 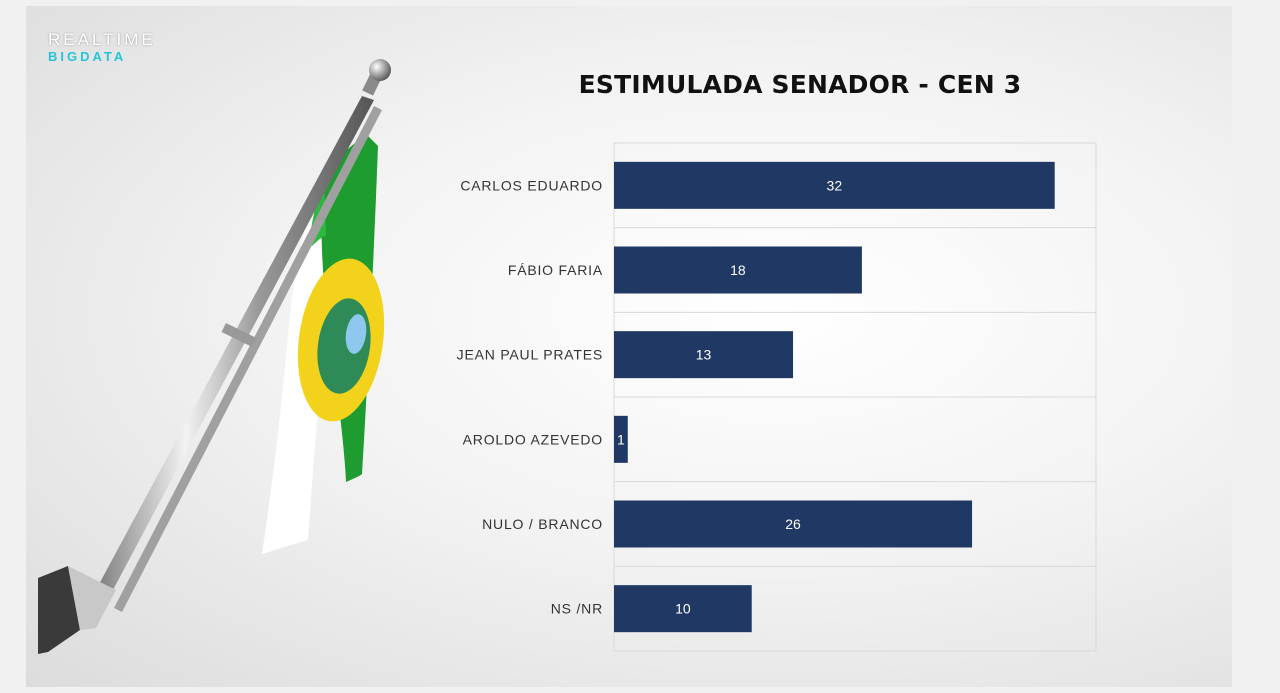 I want to click on category-label: FÁBIO FARIA, so click(x=555, y=270).